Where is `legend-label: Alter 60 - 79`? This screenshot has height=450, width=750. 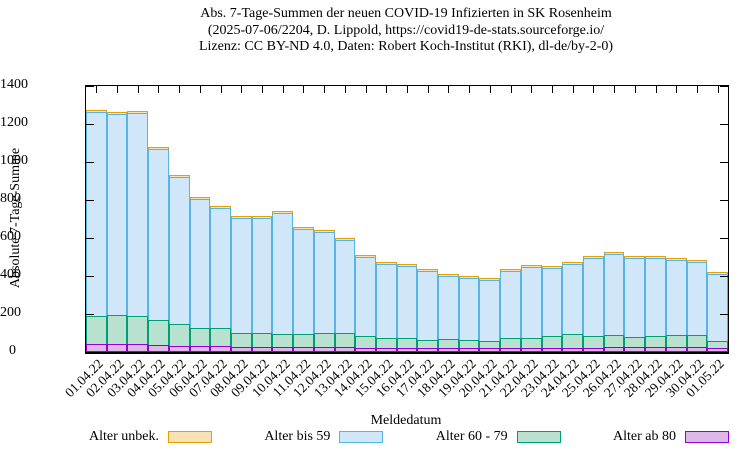
legend-label: Alter 60 - 79 is located at coordinates (471, 436).